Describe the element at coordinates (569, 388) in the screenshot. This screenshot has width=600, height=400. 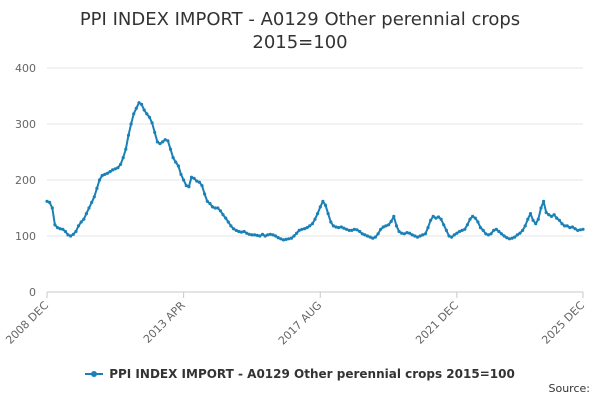
I see `source-label: Source:` at that location.